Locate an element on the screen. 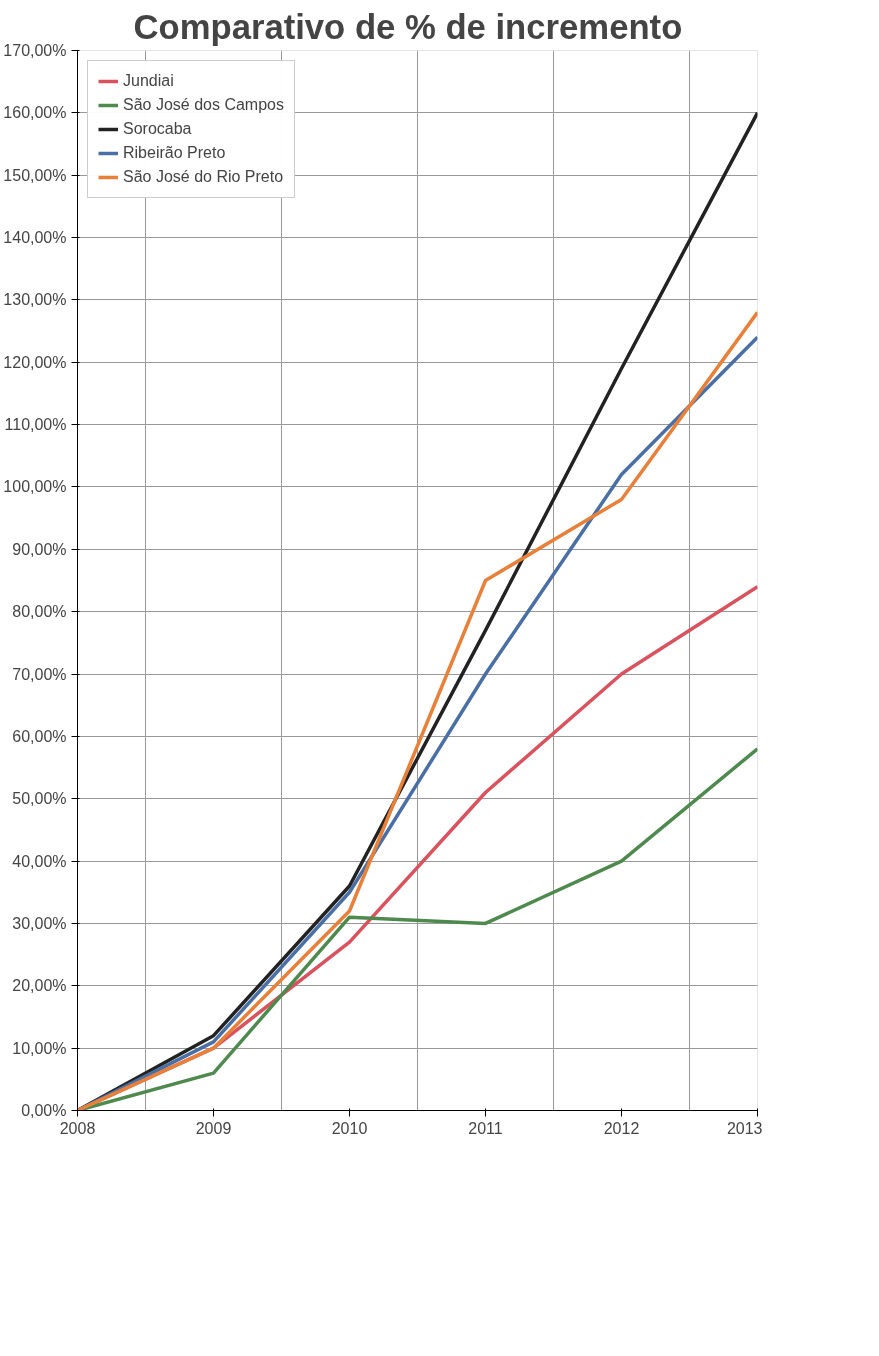 This screenshot has width=879, height=1356. y-tick-label: 50,00% is located at coordinates (39, 799).